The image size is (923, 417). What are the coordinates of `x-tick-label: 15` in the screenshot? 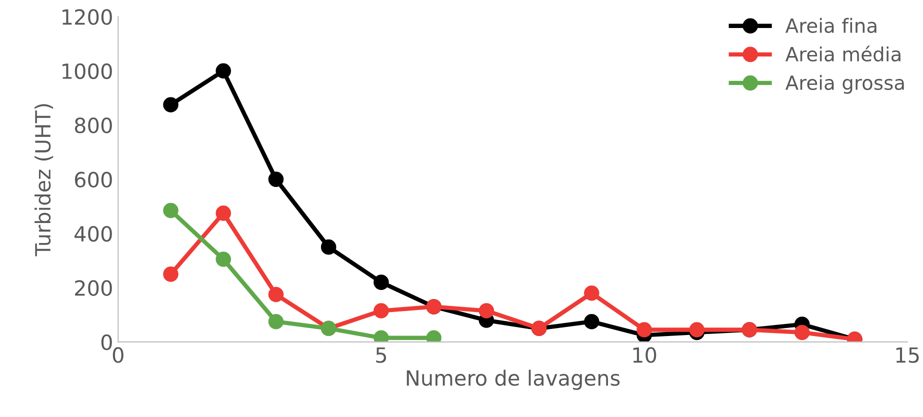 It's located at (907, 355).